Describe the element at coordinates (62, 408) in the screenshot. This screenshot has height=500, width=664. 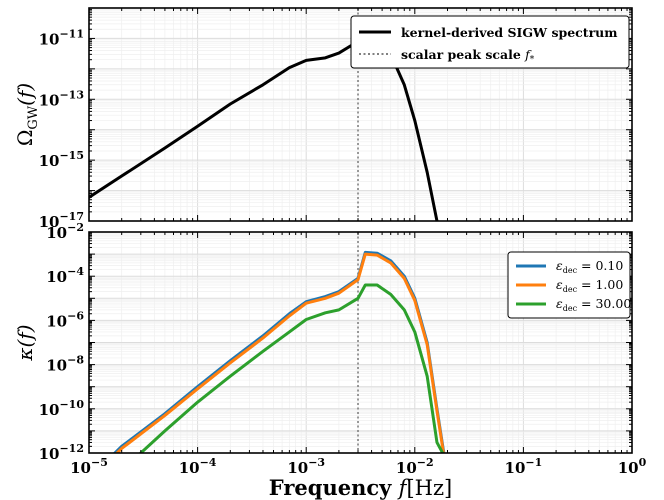
I see `y-tick-label: 10⁻¹⁰` at that location.